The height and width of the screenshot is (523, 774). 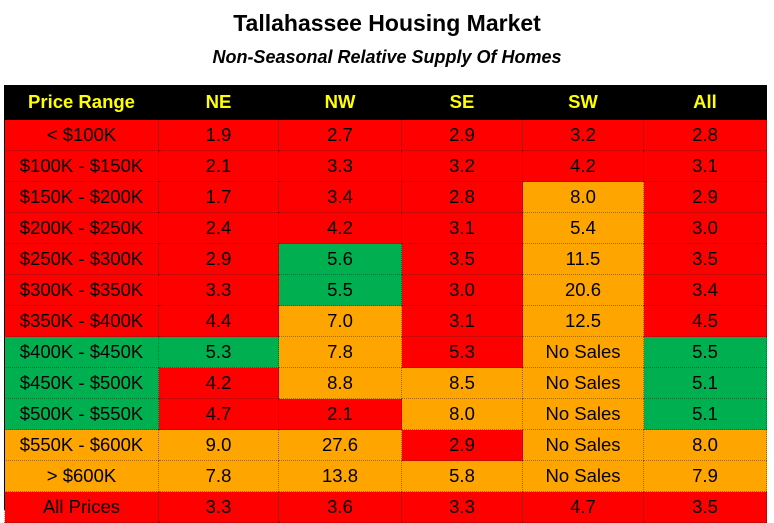 What do you see at coordinates (462, 259) in the screenshot?
I see `table-cell-se: 3.5` at bounding box center [462, 259].